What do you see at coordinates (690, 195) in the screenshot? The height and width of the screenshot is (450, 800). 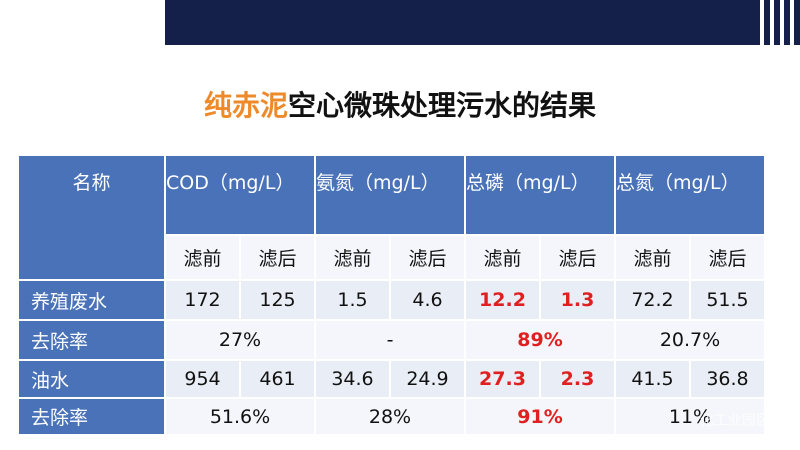 I see `group-header: 总氮（mg/L）` at bounding box center [690, 195].